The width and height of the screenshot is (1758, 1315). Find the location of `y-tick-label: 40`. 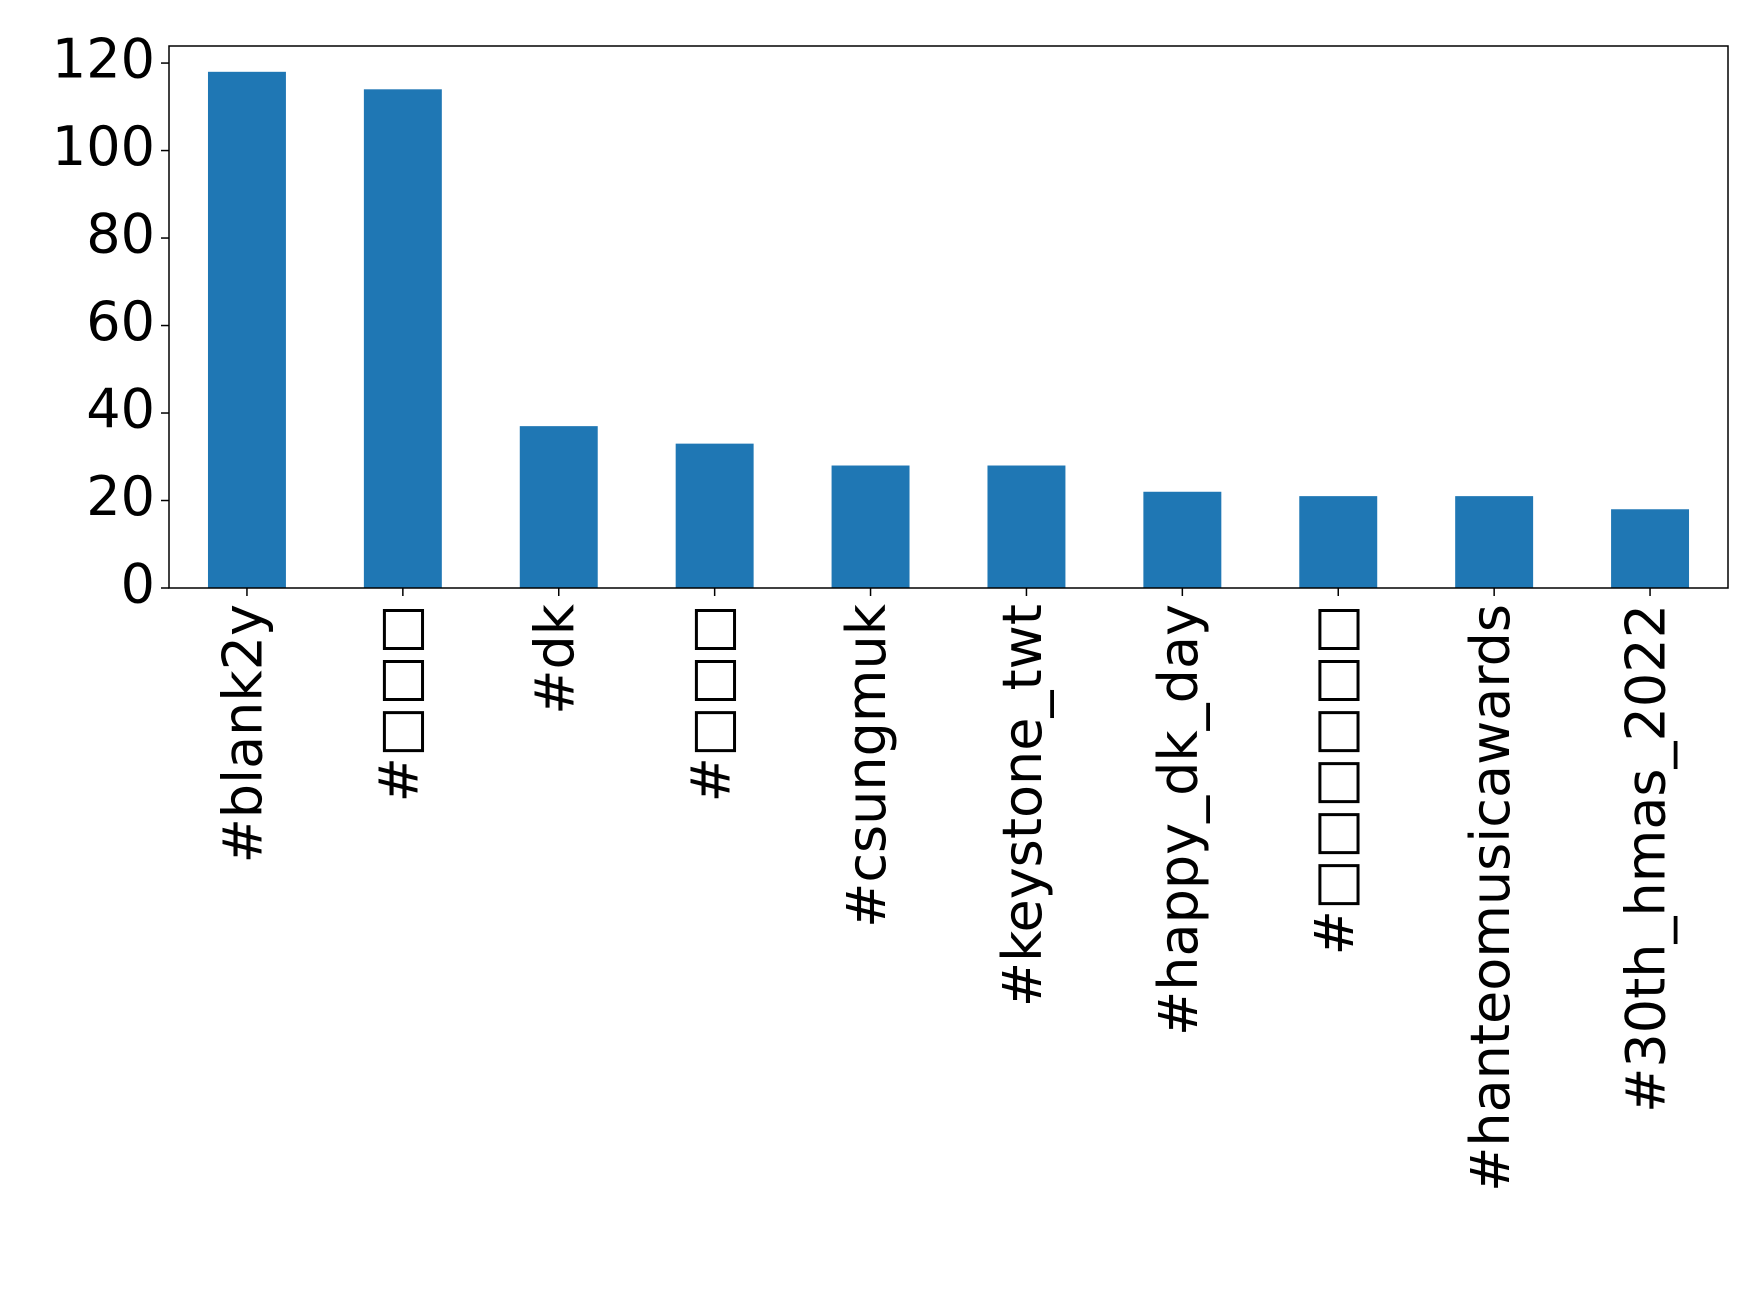

y-tick-label: 40 is located at coordinates (120, 409).